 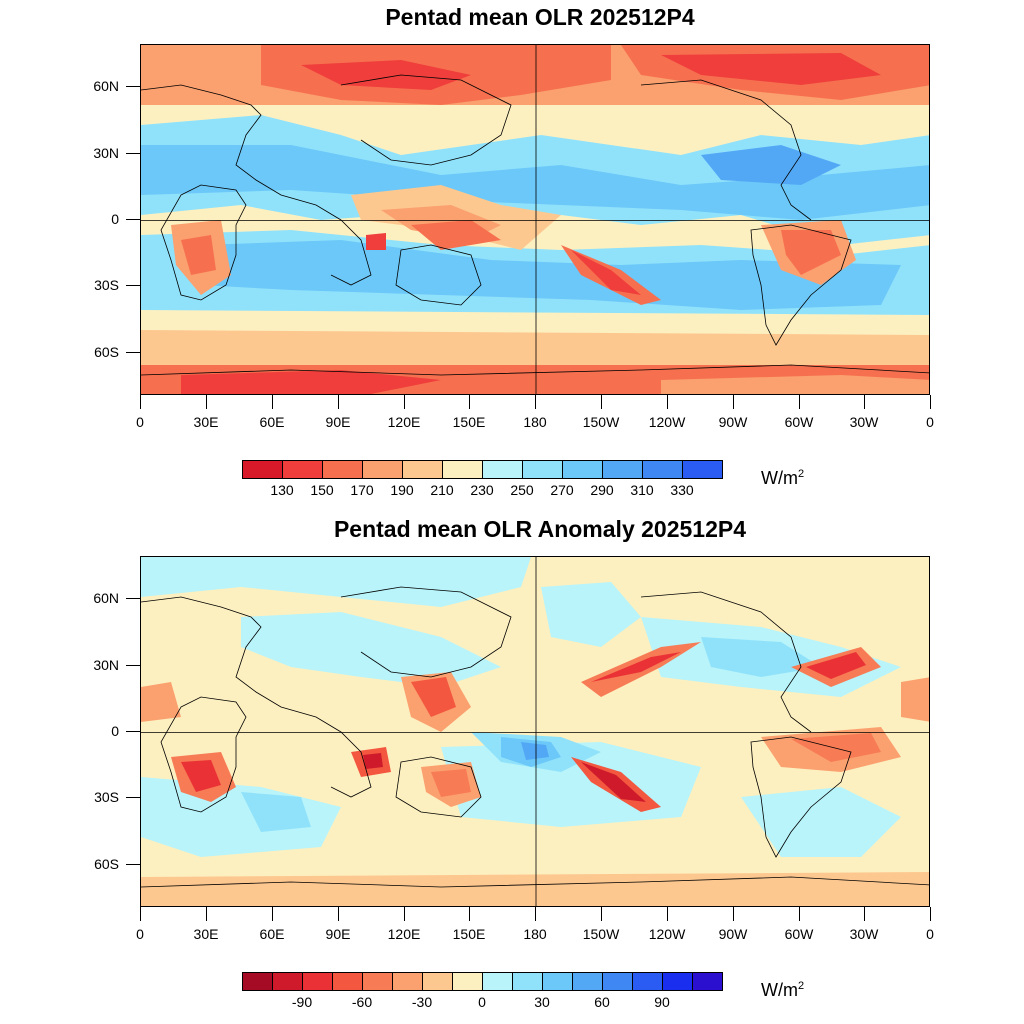 I want to click on colorbar-label: -60, so click(x=362, y=1002).